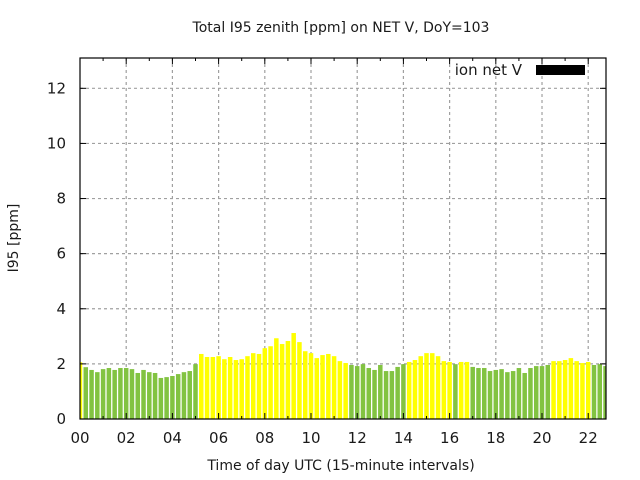 The image size is (640, 480). Describe the element at coordinates (310, 438) in the screenshot. I see `x-tick-label: 10` at that location.